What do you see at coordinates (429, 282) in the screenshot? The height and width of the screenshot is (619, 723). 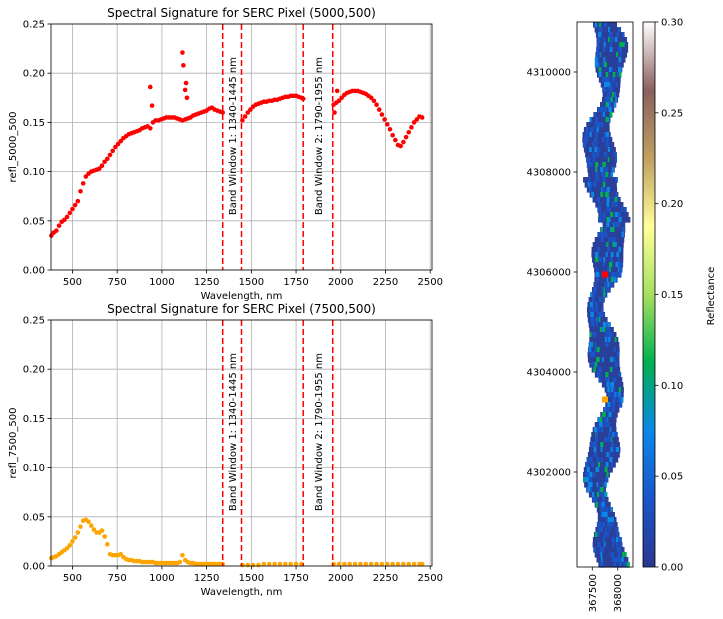 I see `top-xtick-label: 2500` at bounding box center [429, 282].